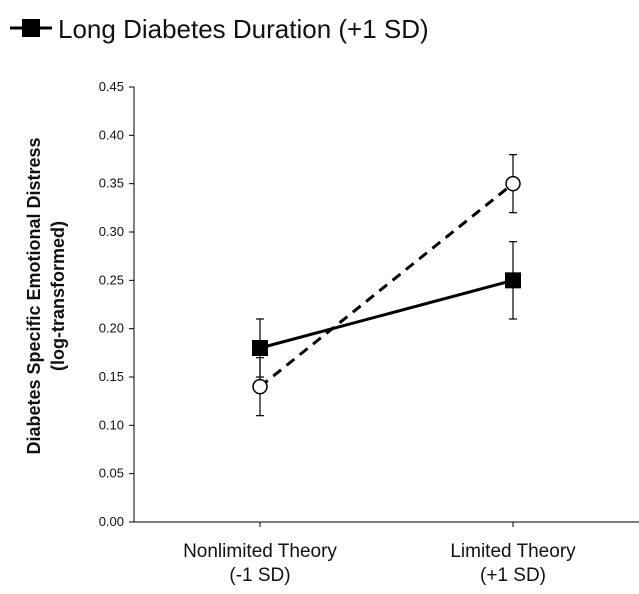 This screenshot has height=594, width=639. Describe the element at coordinates (58, 296) in the screenshot. I see `y-axis-title-line-2: (log-transformed)` at that location.